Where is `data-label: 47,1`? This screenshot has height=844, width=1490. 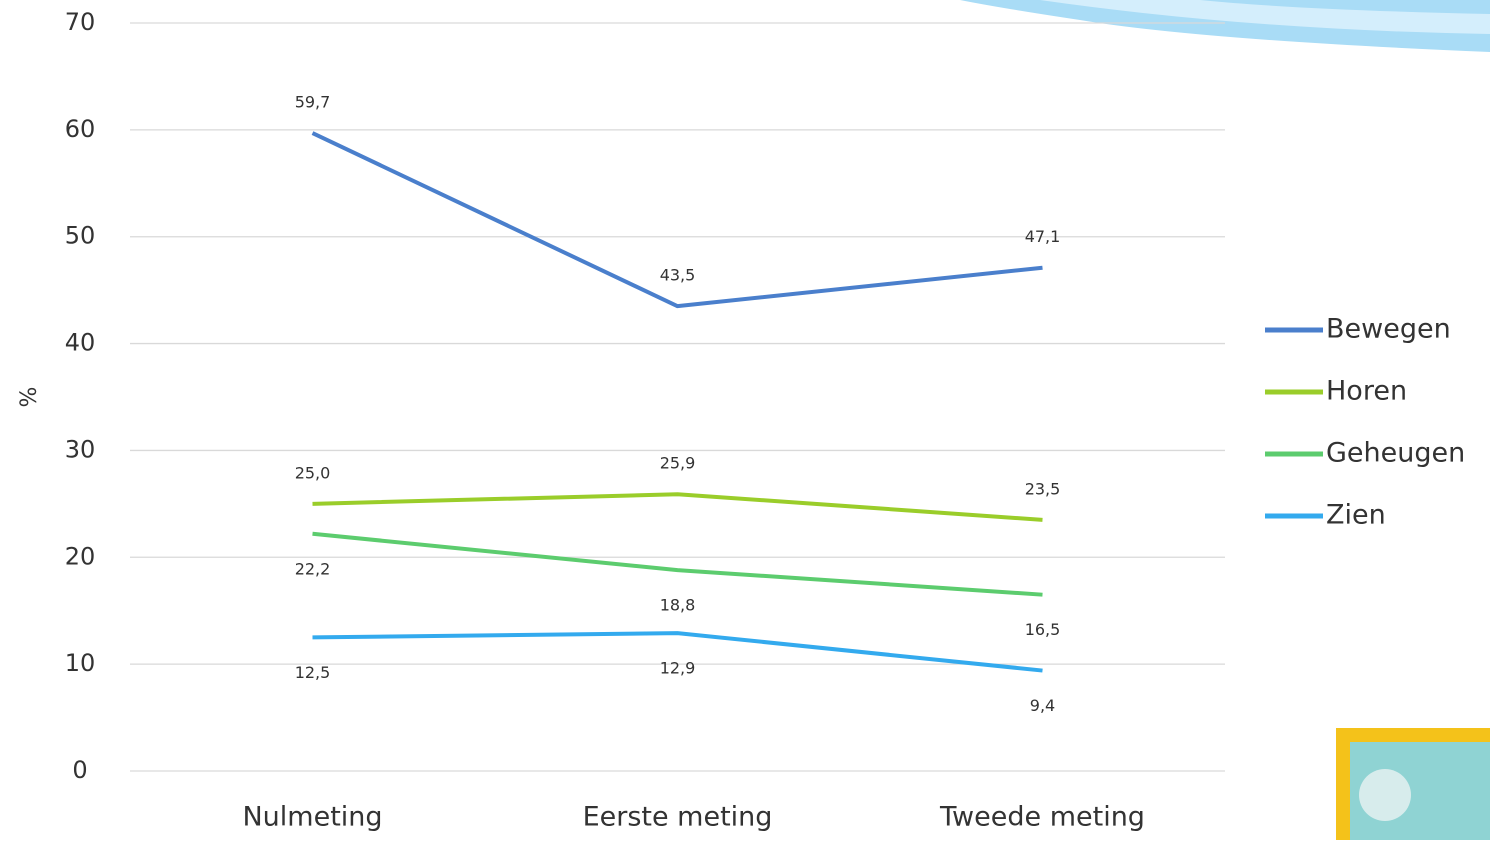 data-label: 47,1 is located at coordinates (1043, 236).